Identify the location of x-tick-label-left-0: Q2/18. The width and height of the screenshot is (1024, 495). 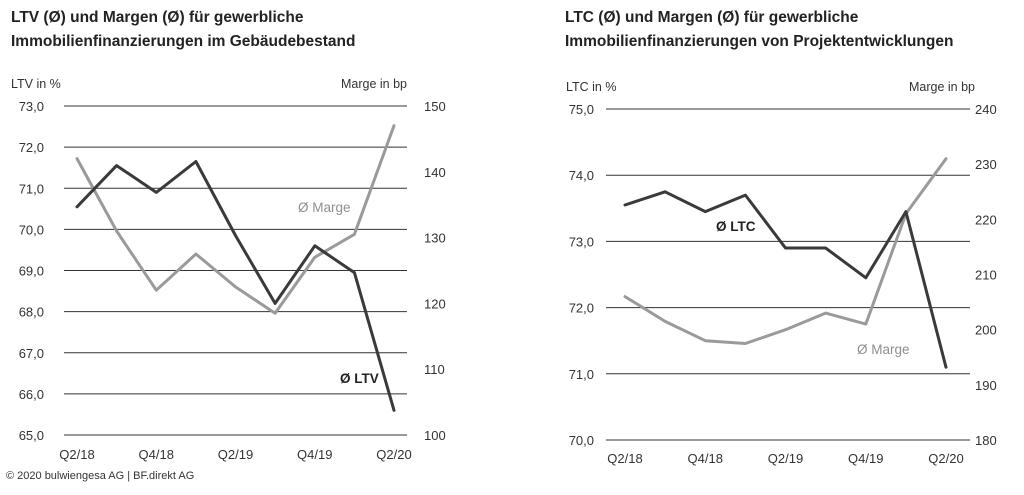
(76, 454).